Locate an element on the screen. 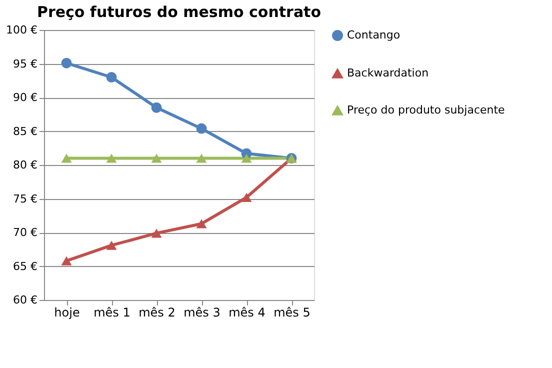 Image resolution: width=552 pixels, height=368 pixels. y-tick-label: 85 € is located at coordinates (25, 131).